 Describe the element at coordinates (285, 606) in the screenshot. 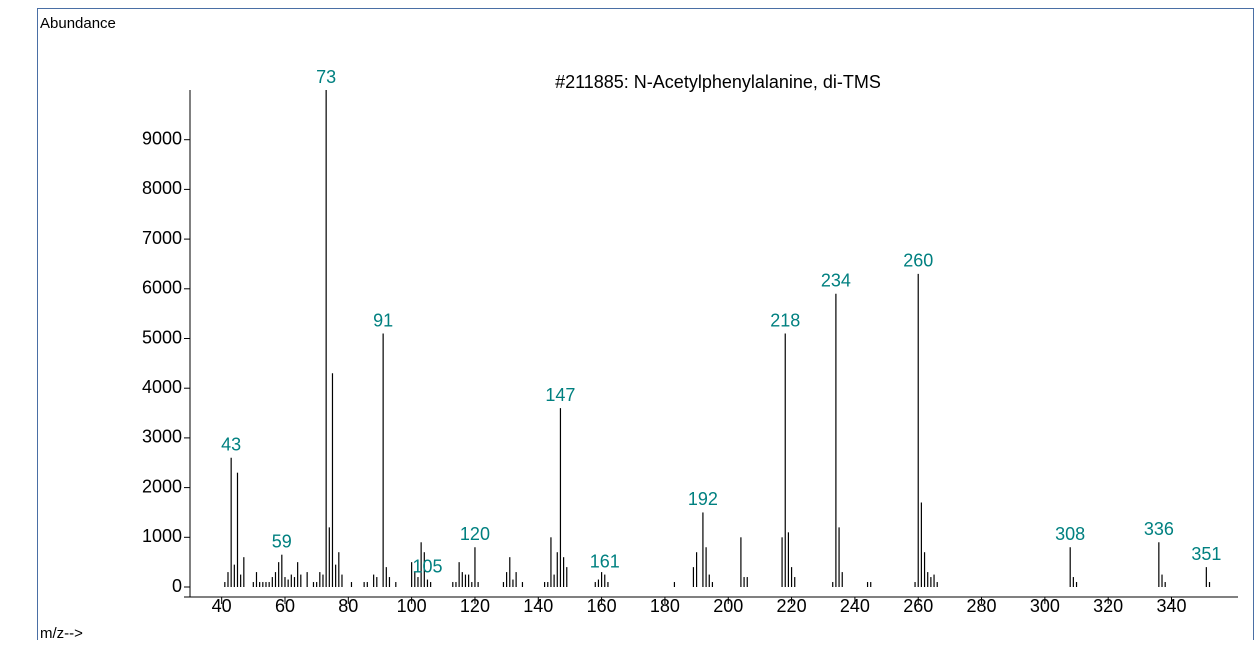

I see `x-tick-label: 60` at that location.